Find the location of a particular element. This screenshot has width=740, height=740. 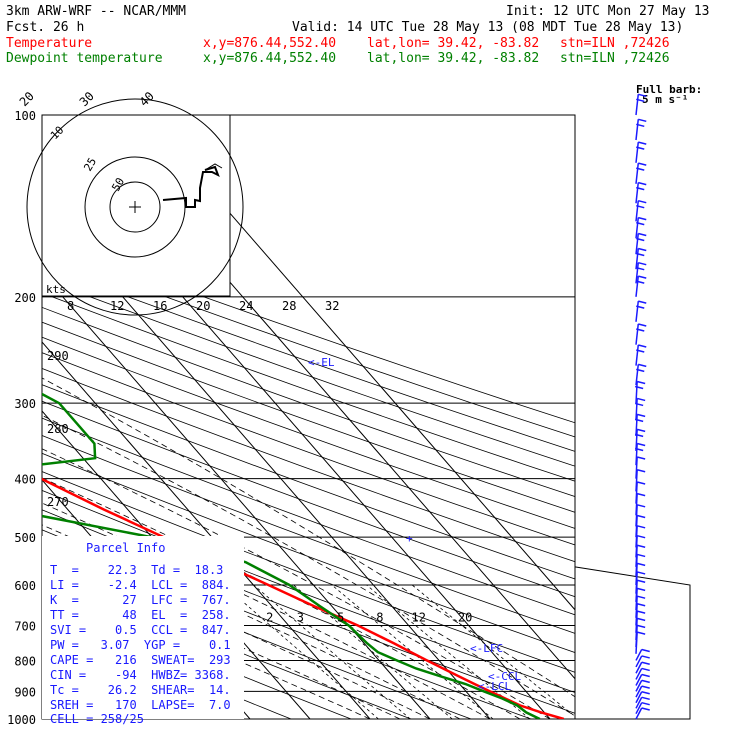

parcel-row: CAPE = 216 SWEAT= 293 is located at coordinates (140, 660).